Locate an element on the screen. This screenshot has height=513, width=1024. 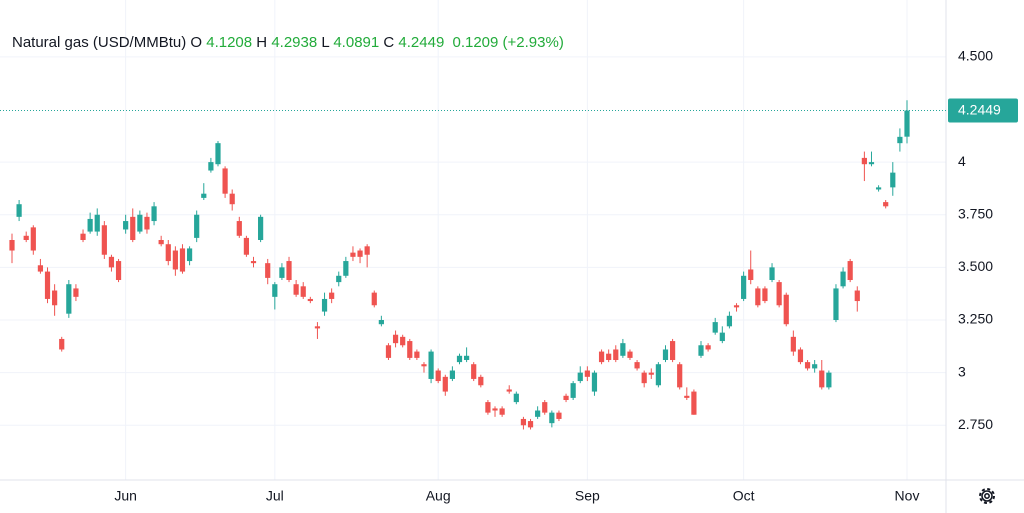
ohlc-label: C is located at coordinates (388, 42).